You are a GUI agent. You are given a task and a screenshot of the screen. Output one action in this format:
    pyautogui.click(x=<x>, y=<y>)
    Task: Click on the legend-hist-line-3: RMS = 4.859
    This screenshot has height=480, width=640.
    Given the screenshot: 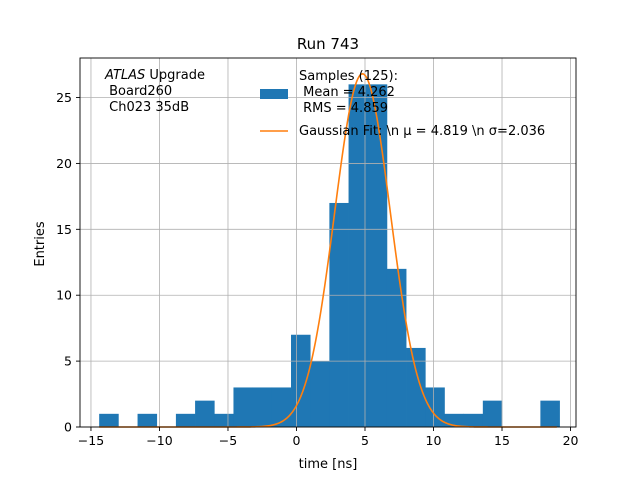 What is the action you would take?
    pyautogui.click(x=343, y=108)
    